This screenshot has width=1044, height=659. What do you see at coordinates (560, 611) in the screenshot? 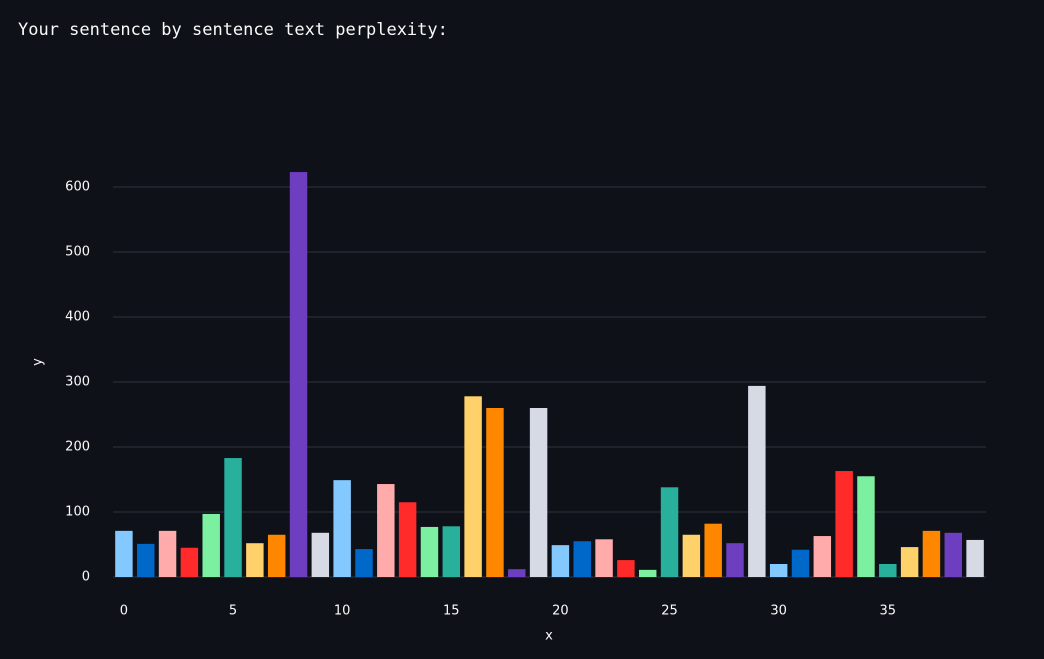
I see `x-tick-label: 20` at bounding box center [560, 611].